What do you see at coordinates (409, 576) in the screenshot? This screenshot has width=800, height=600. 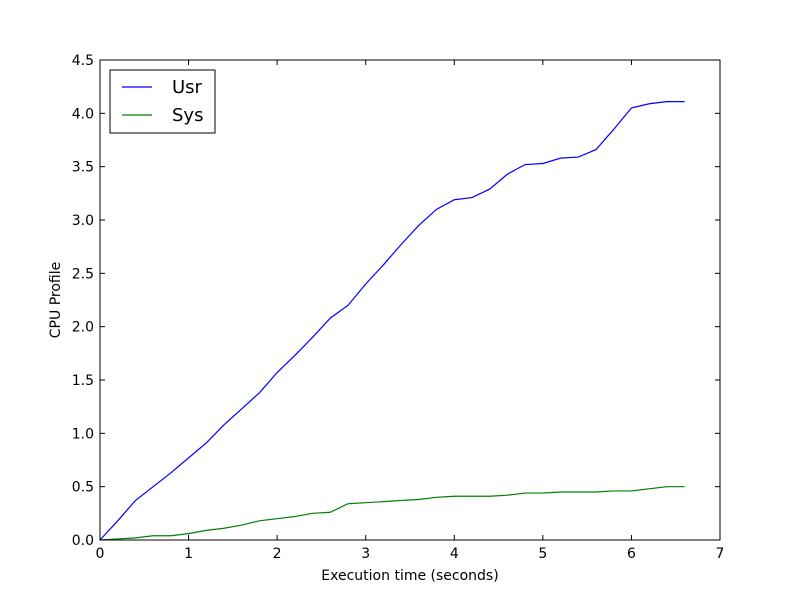 I see `x-axis-label: Execution time (seconds)` at bounding box center [409, 576].